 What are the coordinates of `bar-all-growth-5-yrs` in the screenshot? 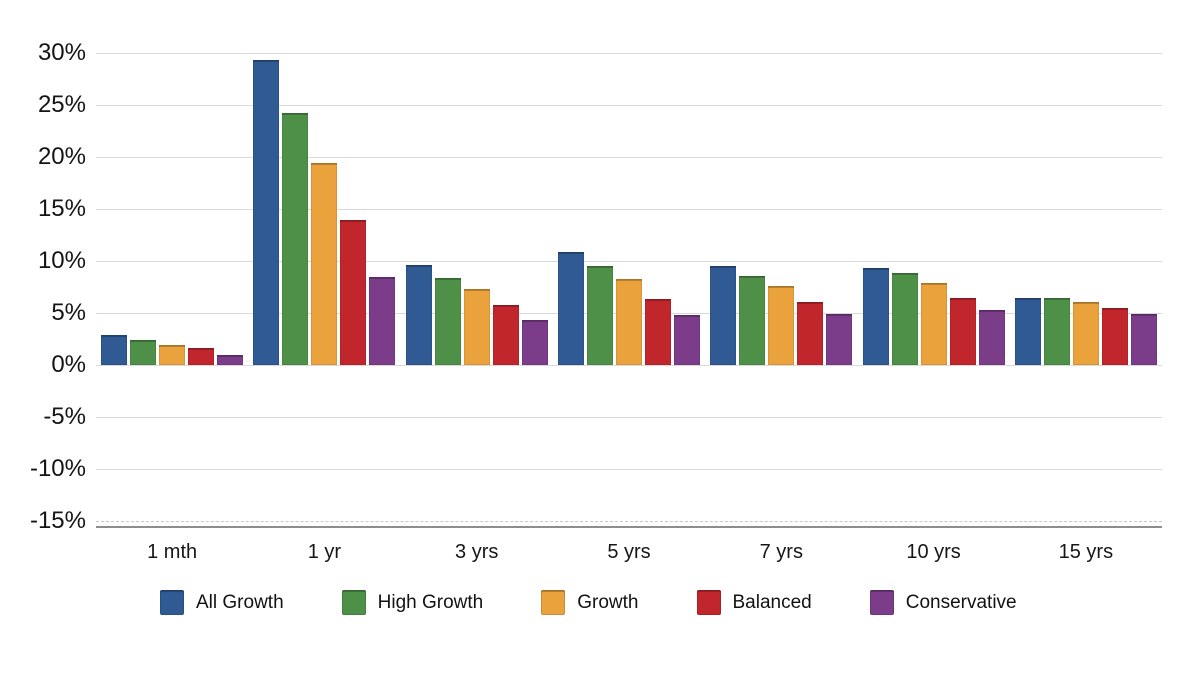 It's located at (571, 308).